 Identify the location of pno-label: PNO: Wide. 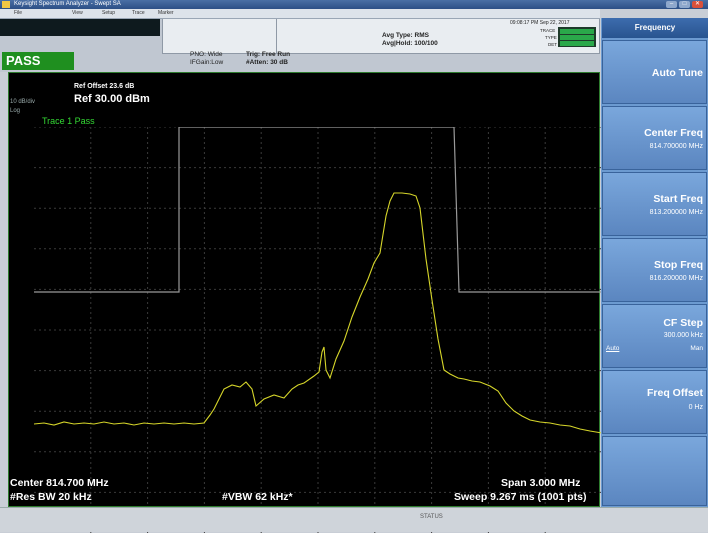
(206, 54).